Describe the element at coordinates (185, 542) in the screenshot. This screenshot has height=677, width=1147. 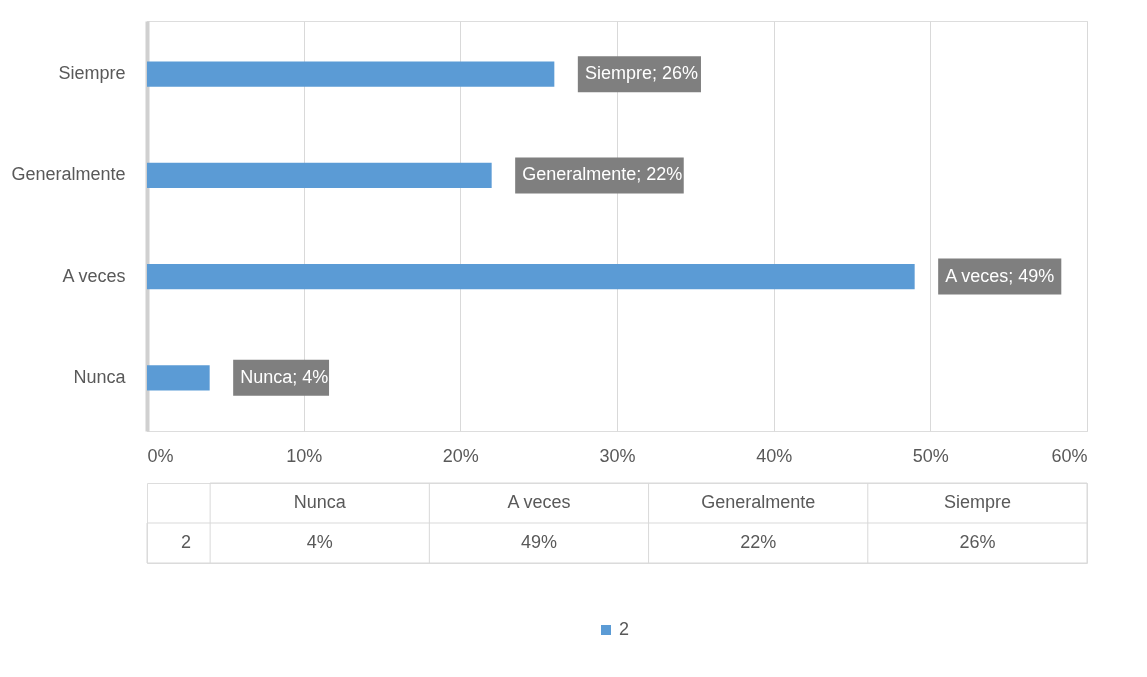
I see `text: 2` at that location.